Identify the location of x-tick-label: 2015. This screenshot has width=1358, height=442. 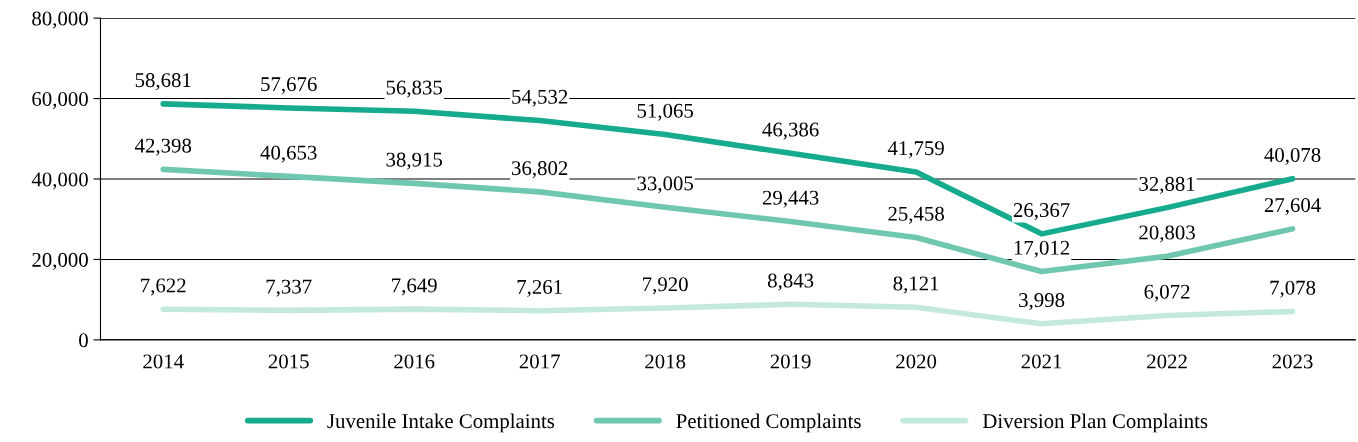
(288, 361).